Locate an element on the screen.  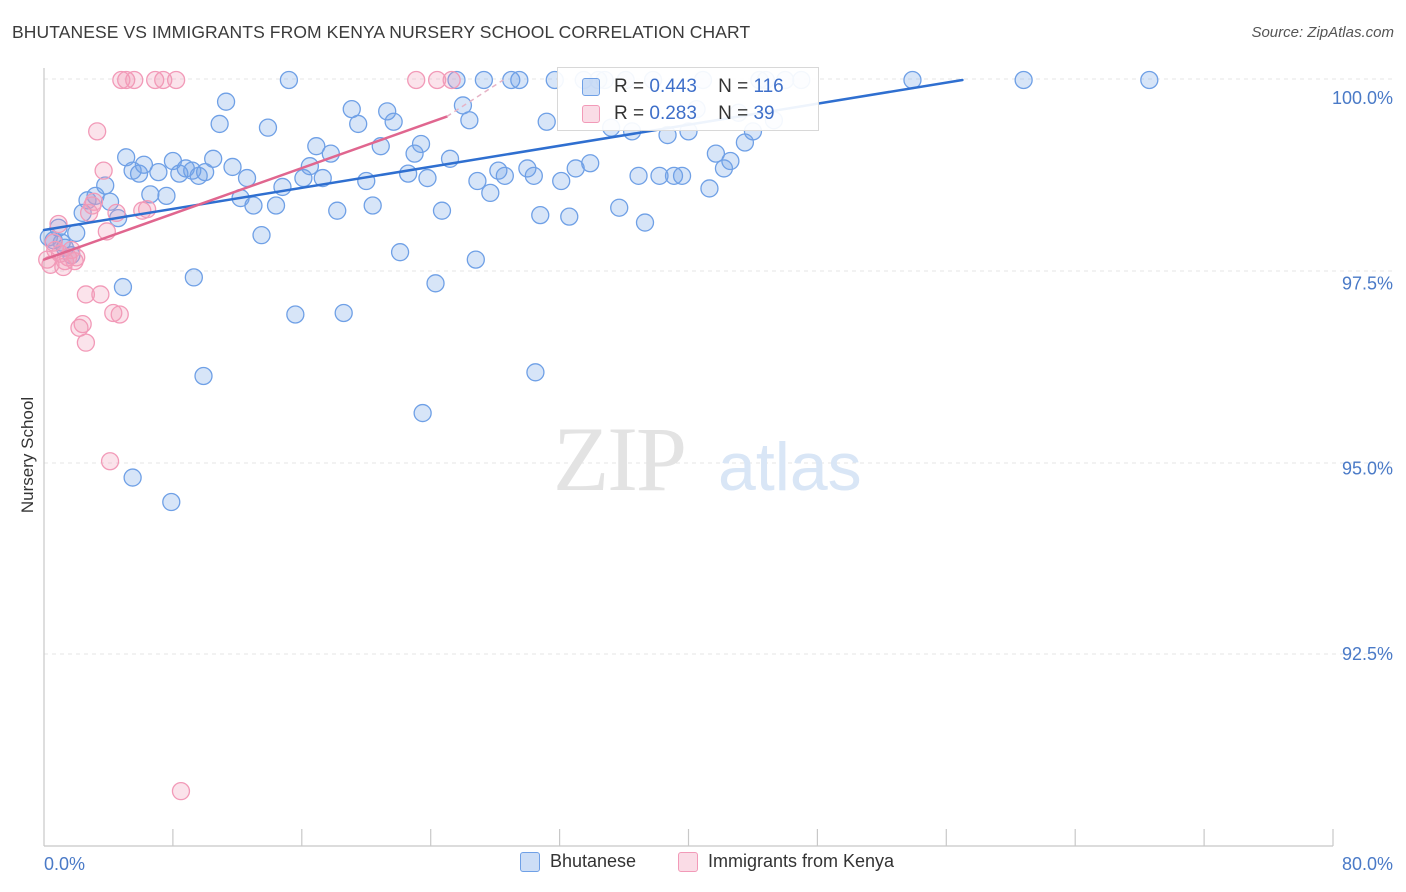
legend-item-bhutanese: Bhutanese is located at coordinates (578, 861).